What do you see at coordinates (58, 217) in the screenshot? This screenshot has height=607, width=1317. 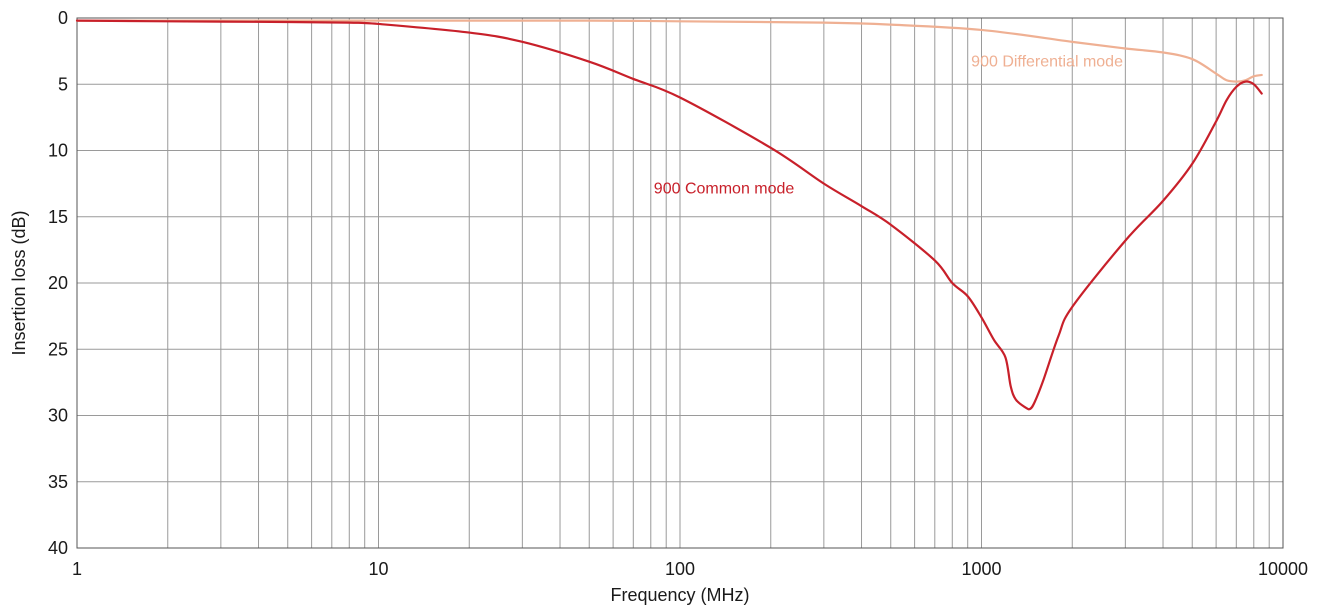 I see `y-tick-label: 15` at bounding box center [58, 217].